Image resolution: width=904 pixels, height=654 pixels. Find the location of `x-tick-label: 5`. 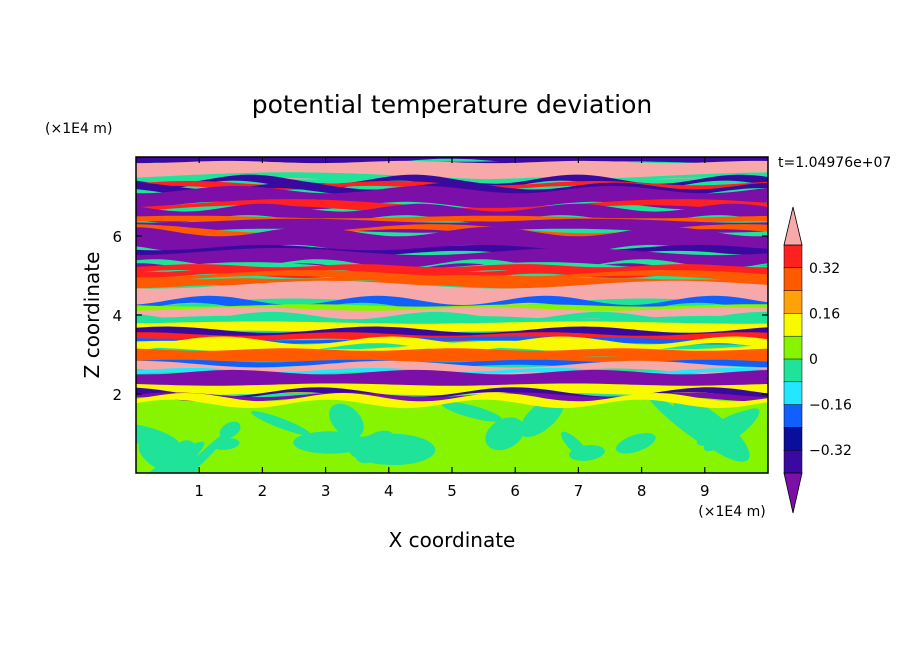

x-tick-label: 5 is located at coordinates (452, 491).